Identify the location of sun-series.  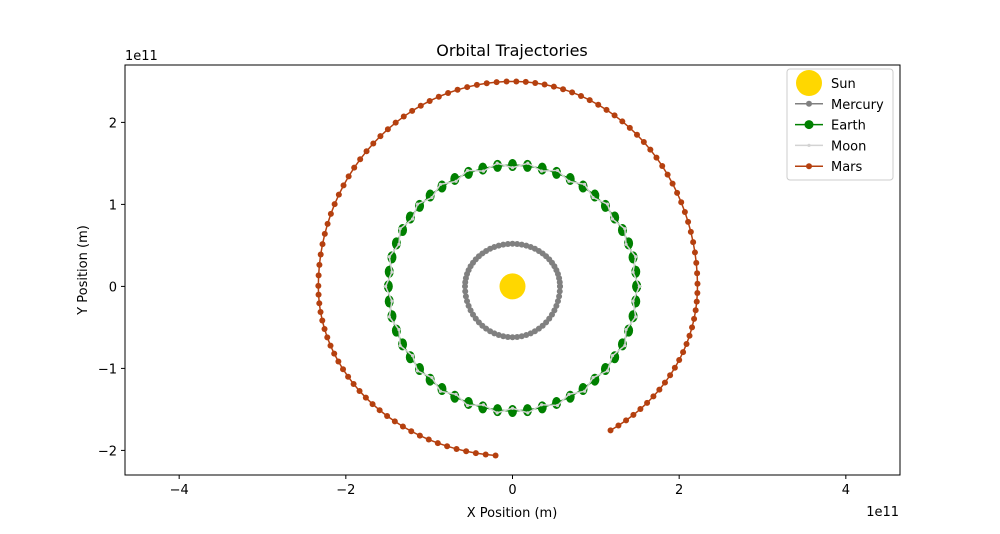
(512, 286).